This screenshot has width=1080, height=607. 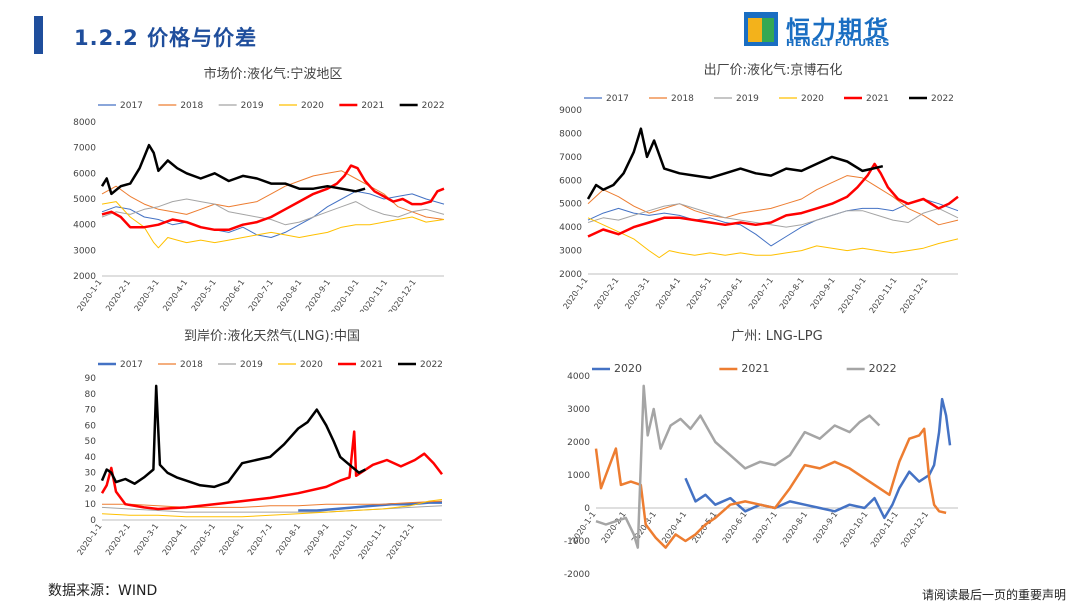 What do you see at coordinates (91, 426) in the screenshot?
I see `y-tick-label: 60` at bounding box center [91, 426].